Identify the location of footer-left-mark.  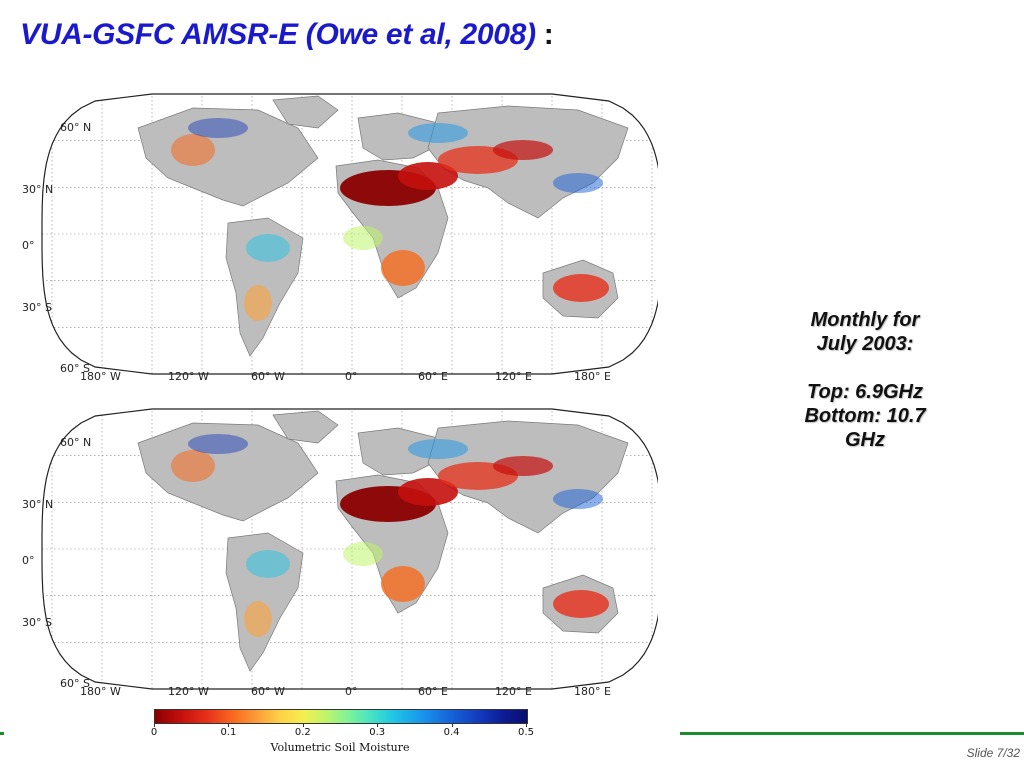
(2, 733).